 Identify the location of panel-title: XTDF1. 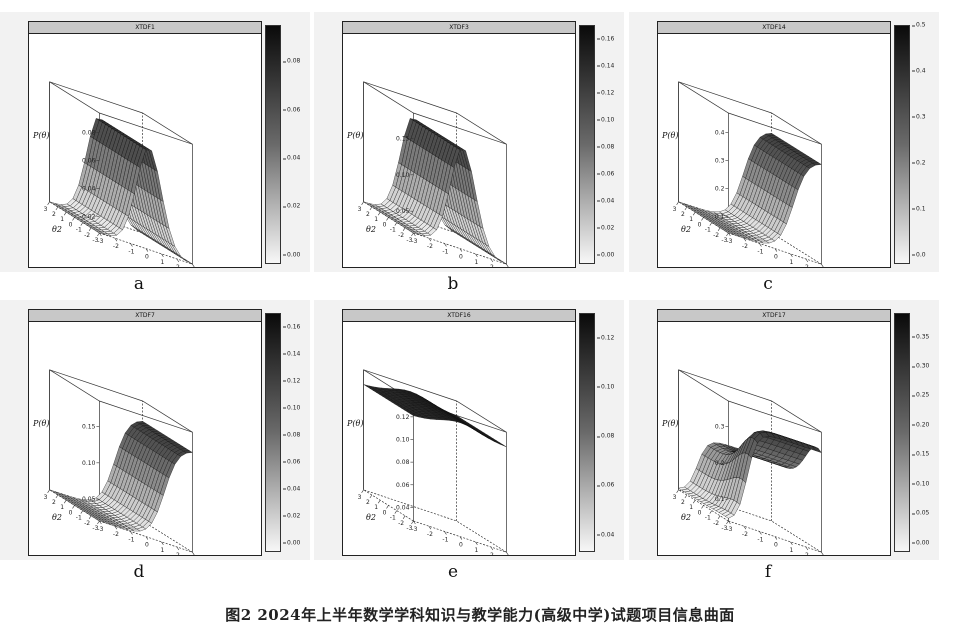
(145, 28).